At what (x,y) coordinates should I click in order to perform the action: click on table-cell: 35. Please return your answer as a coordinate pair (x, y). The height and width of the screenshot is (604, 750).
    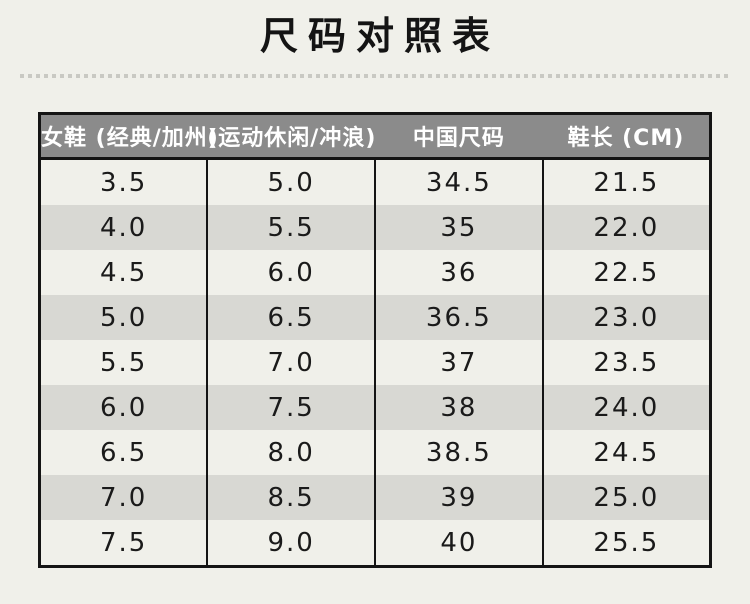
    Looking at the image, I should click on (459, 227).